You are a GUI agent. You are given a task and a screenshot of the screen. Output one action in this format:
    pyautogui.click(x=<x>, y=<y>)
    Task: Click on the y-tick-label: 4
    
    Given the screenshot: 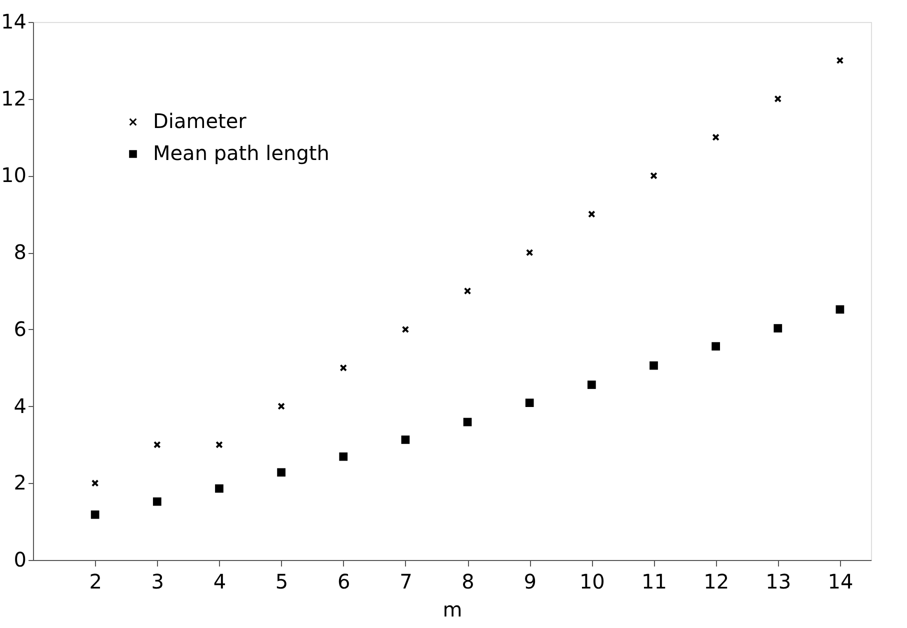 What is the action you would take?
    pyautogui.click(x=20, y=406)
    